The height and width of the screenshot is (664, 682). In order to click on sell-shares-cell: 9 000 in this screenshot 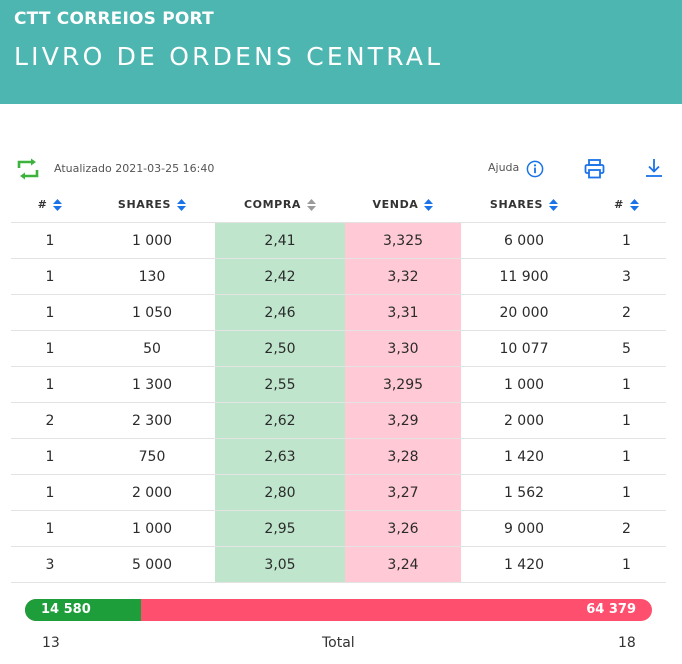, I will do `click(524, 528)`.